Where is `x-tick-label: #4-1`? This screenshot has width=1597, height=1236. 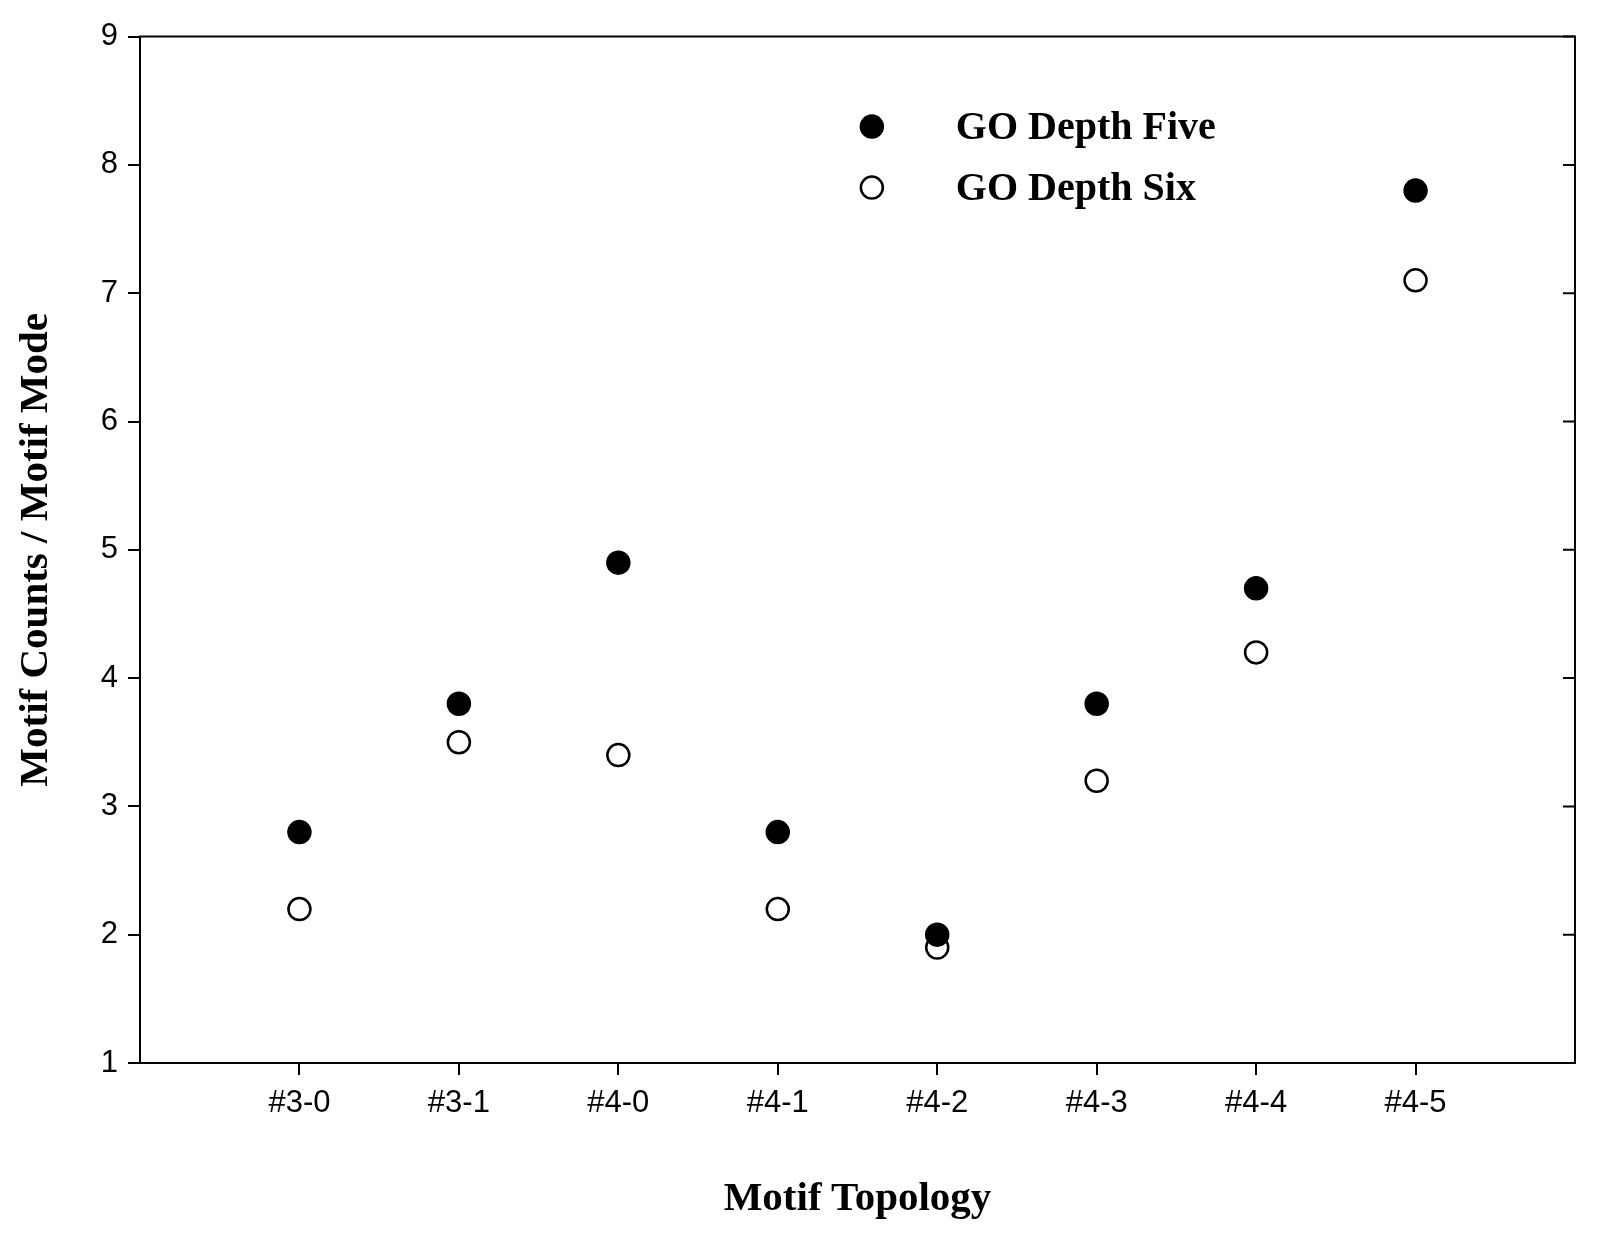 x-tick-label: #4-1 is located at coordinates (777, 1102).